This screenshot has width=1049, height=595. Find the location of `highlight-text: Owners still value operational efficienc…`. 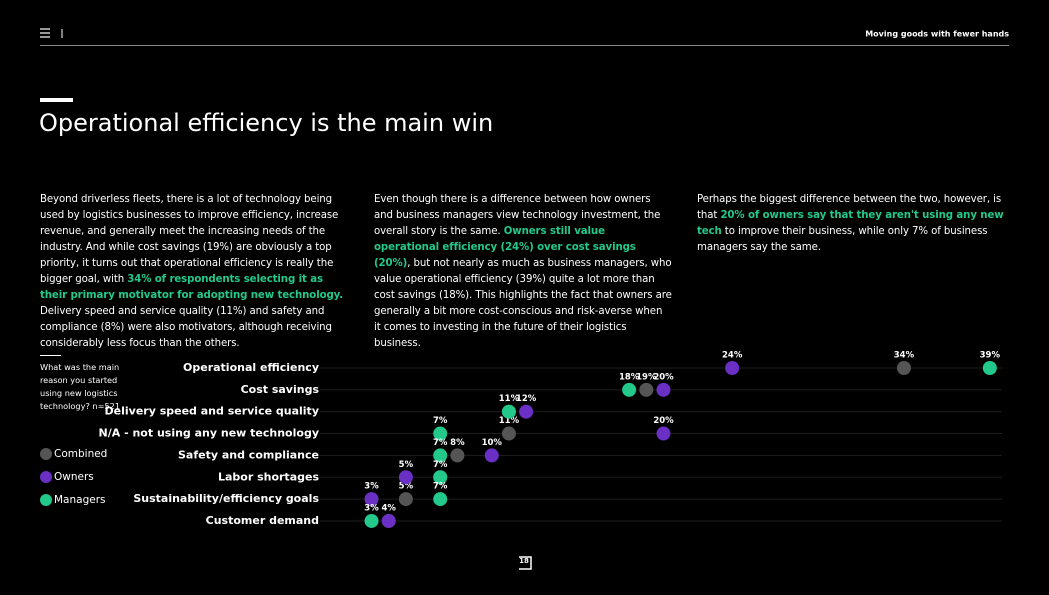

highlight-text: Owners still value operational efficienc… is located at coordinates (505, 247).